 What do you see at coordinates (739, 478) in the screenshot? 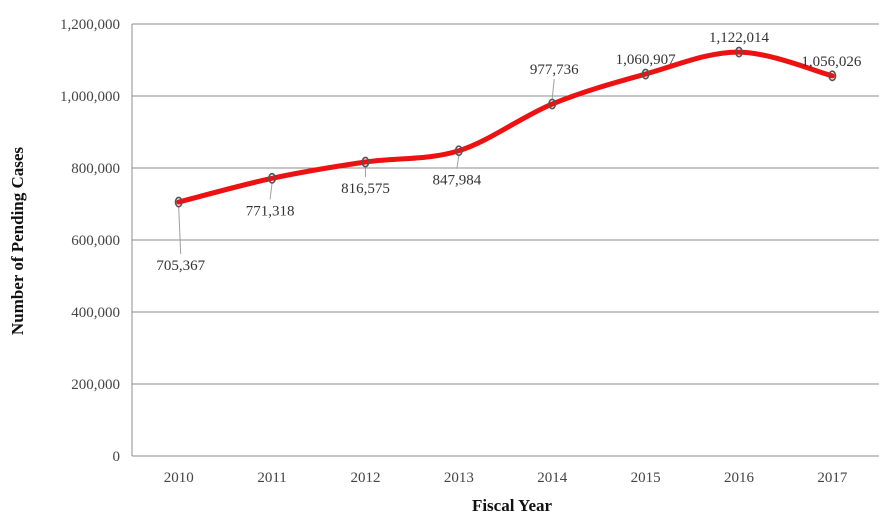
I see `x-tick-label: 2016` at bounding box center [739, 478].